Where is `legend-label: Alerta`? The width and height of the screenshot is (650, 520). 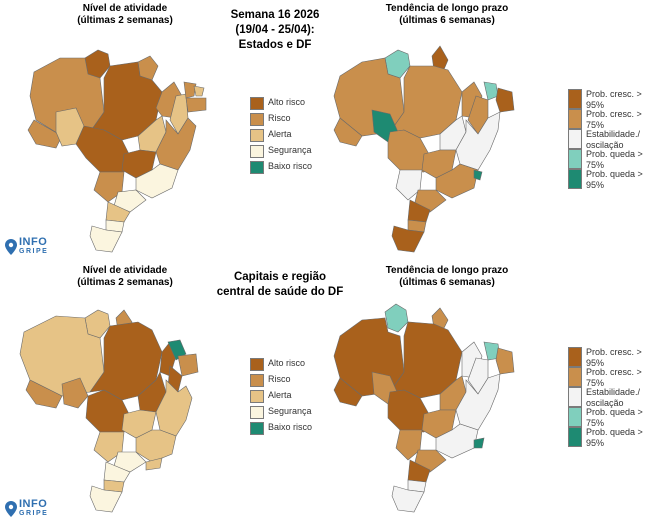
legend-label: Alerta is located at coordinates (280, 134).